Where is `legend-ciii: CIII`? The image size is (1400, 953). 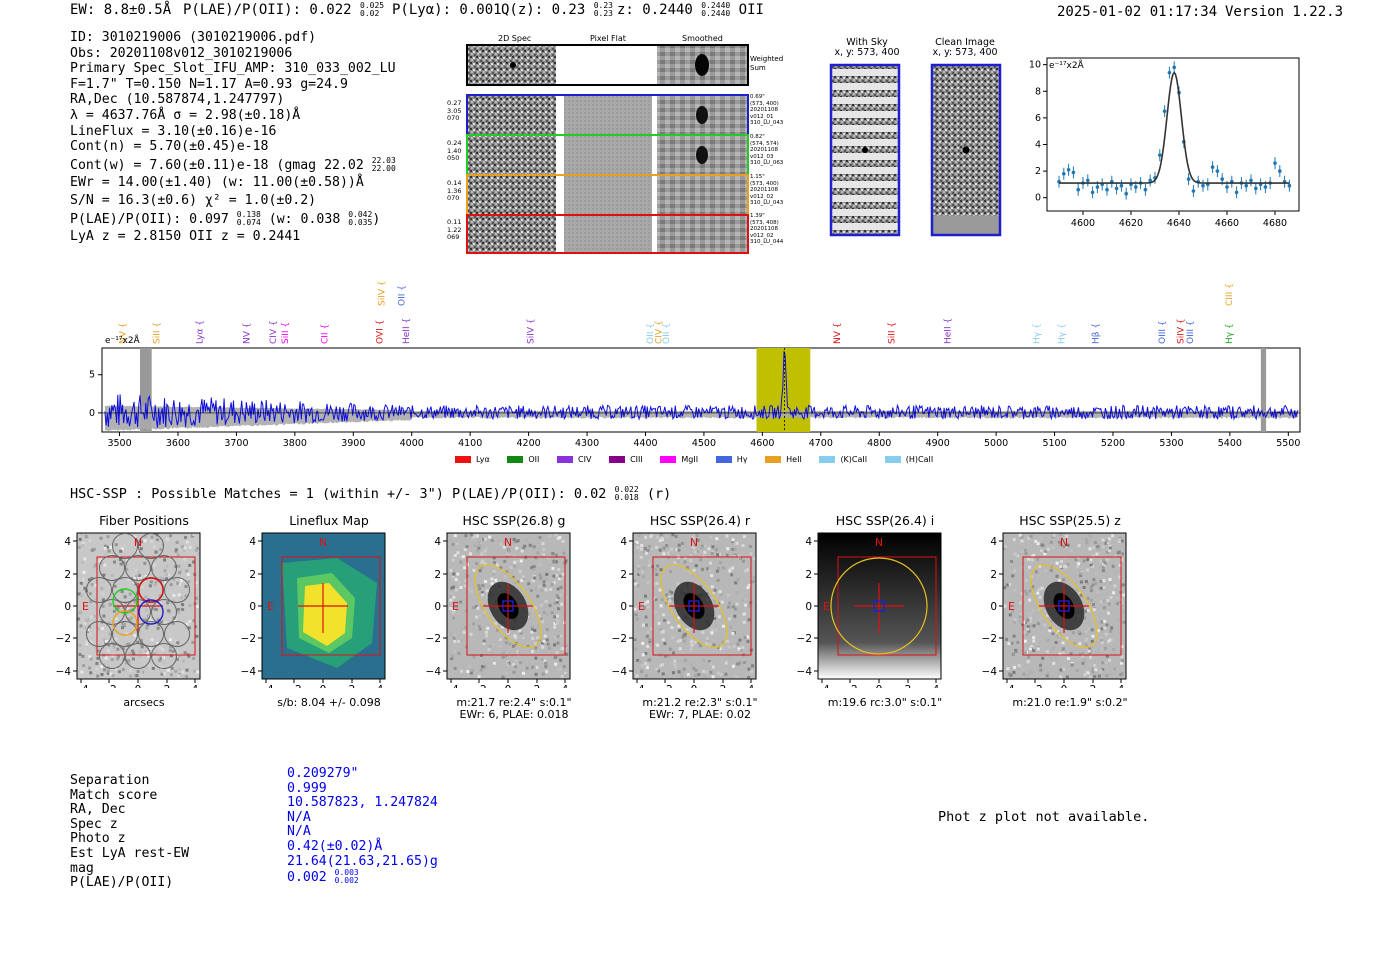
legend-ciii: CIII is located at coordinates (626, 459).